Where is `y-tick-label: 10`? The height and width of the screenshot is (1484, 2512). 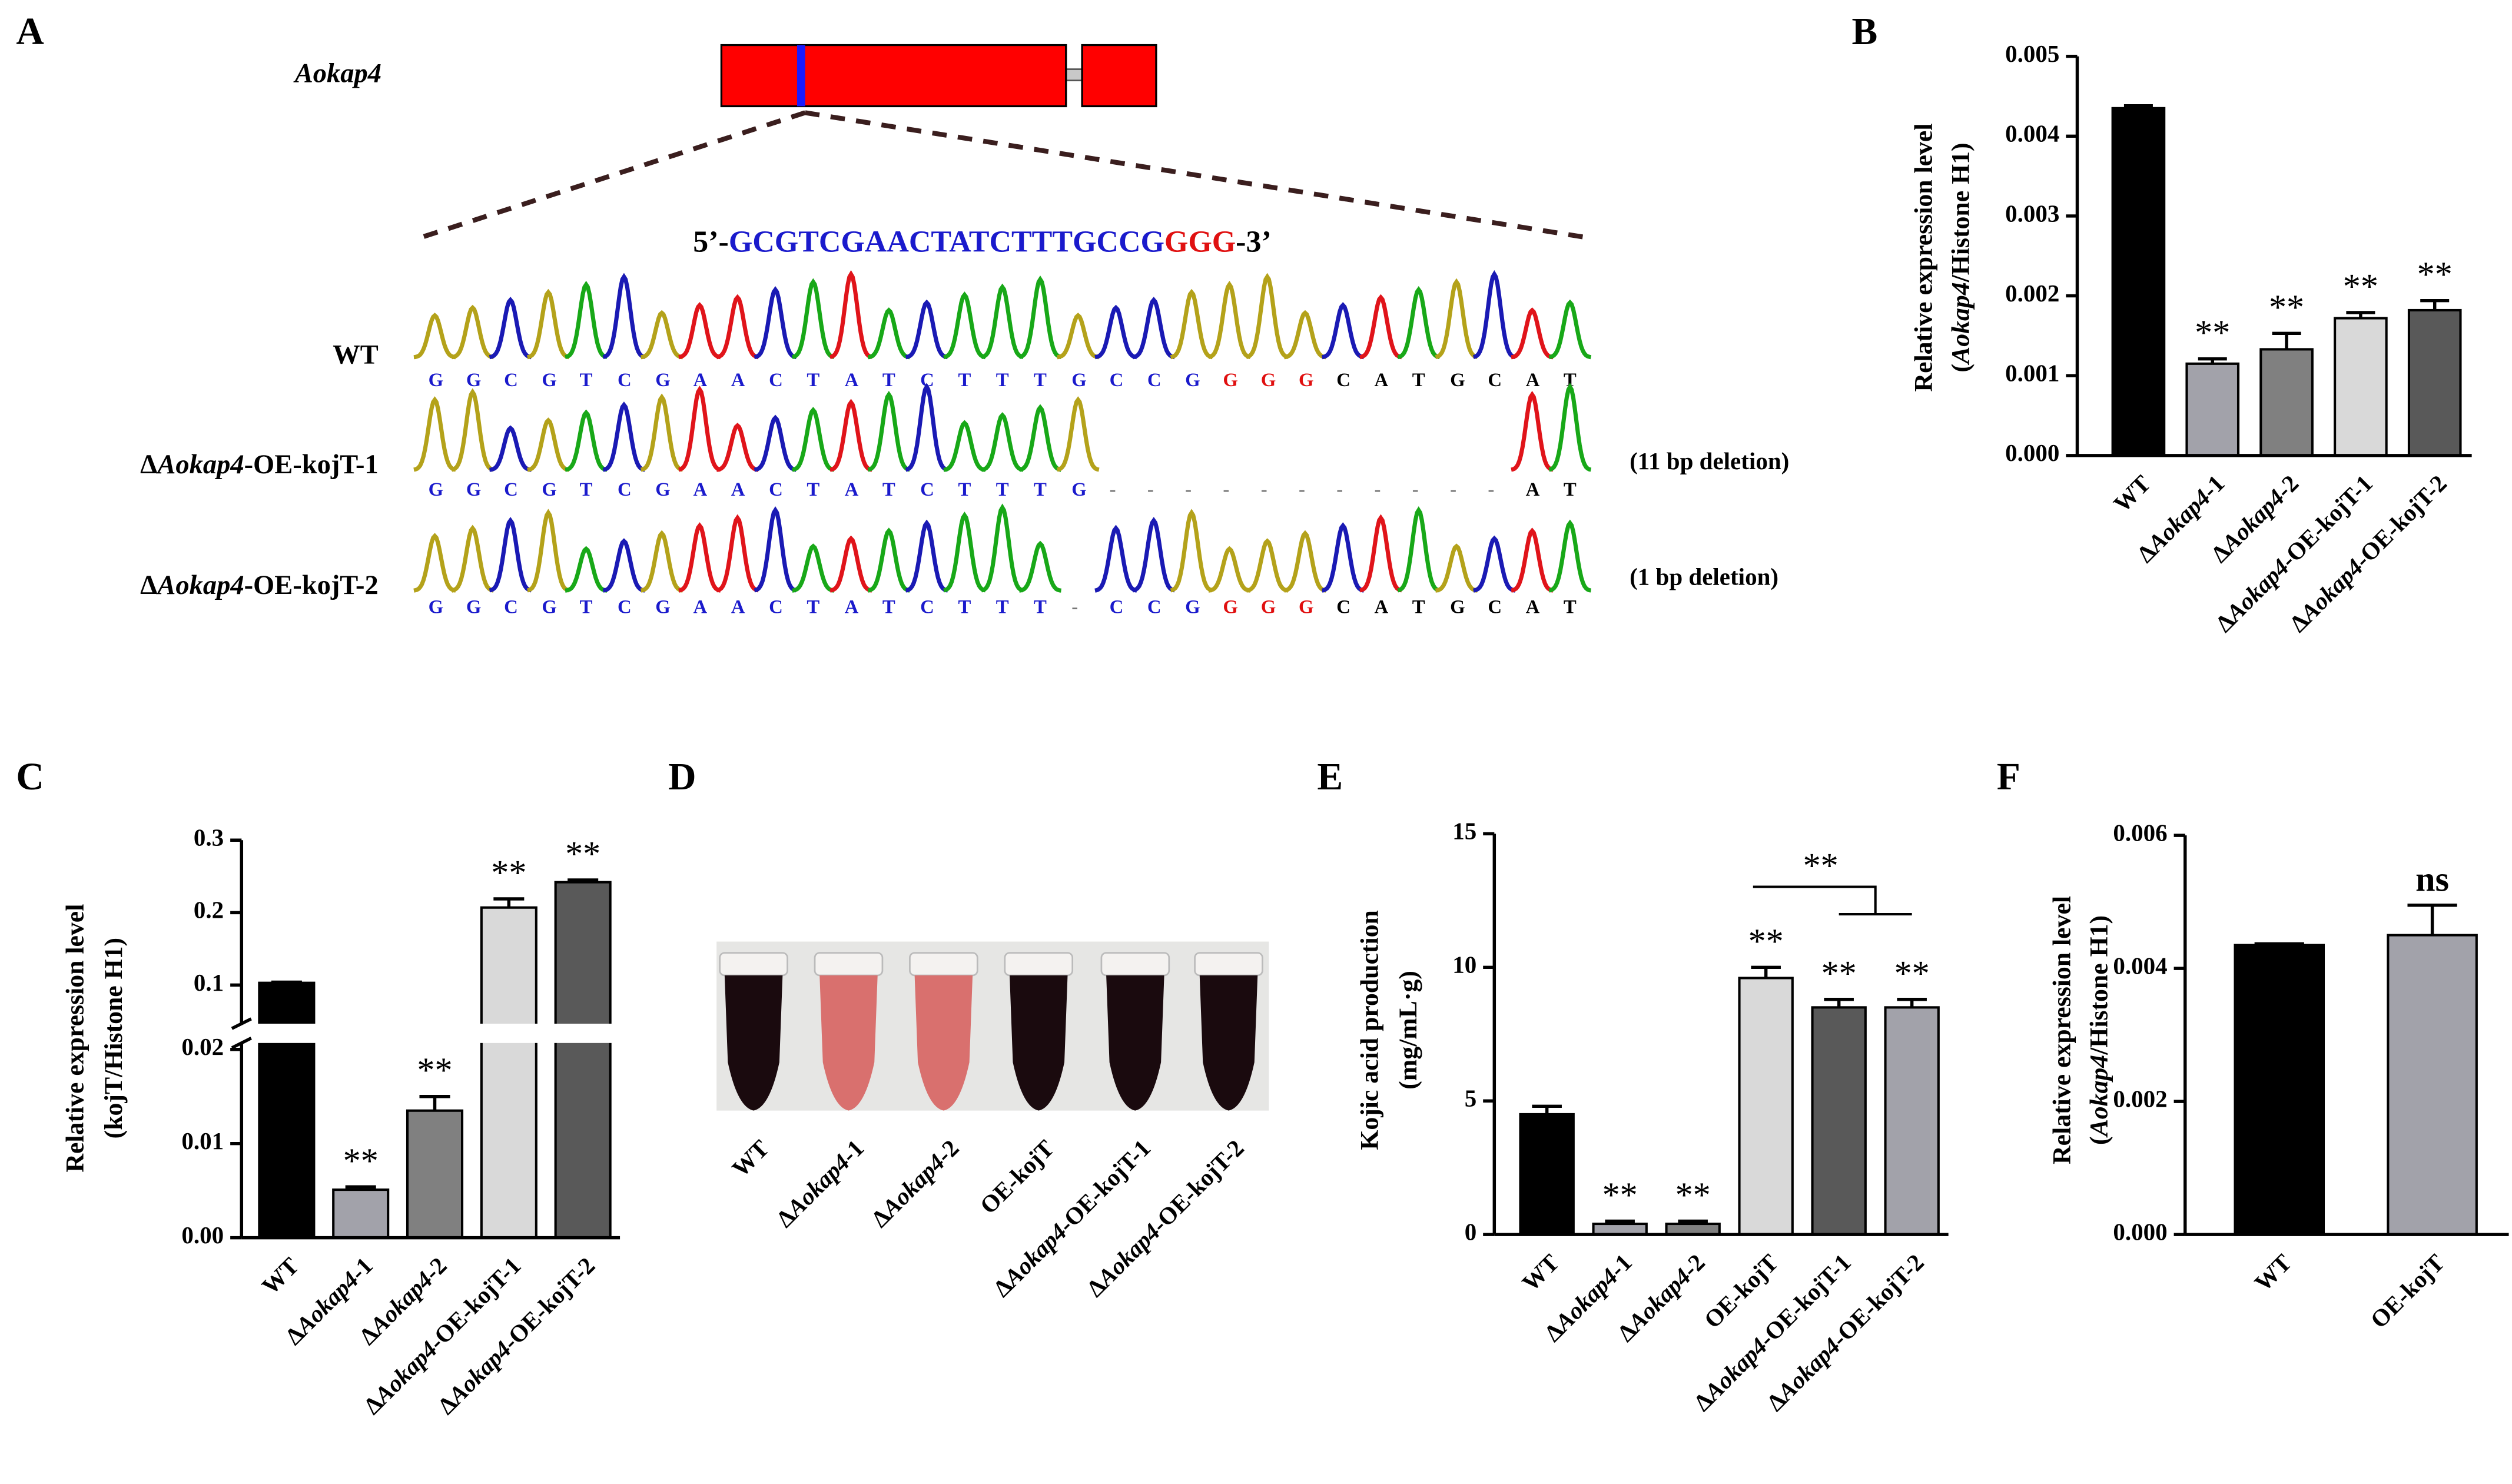 y-tick-label: 10 is located at coordinates (1464, 965).